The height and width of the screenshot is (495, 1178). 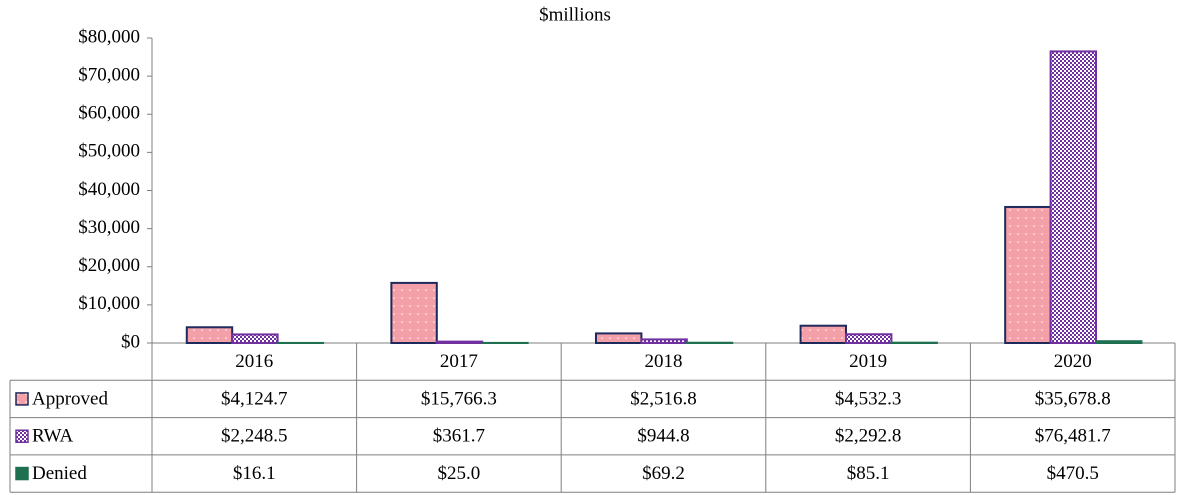 What do you see at coordinates (459, 436) in the screenshot?
I see `table-value: $361.7` at bounding box center [459, 436].